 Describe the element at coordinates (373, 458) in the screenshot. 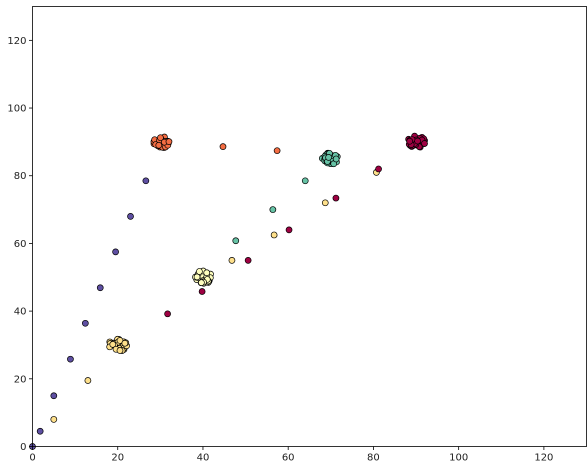

I see `x-tick-label: 80` at that location.